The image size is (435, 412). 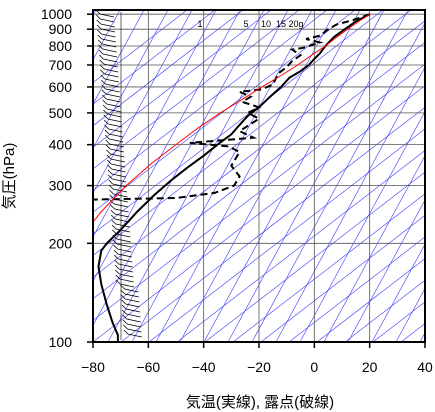 I want to click on y-tick-label: 600, so click(x=61, y=87).